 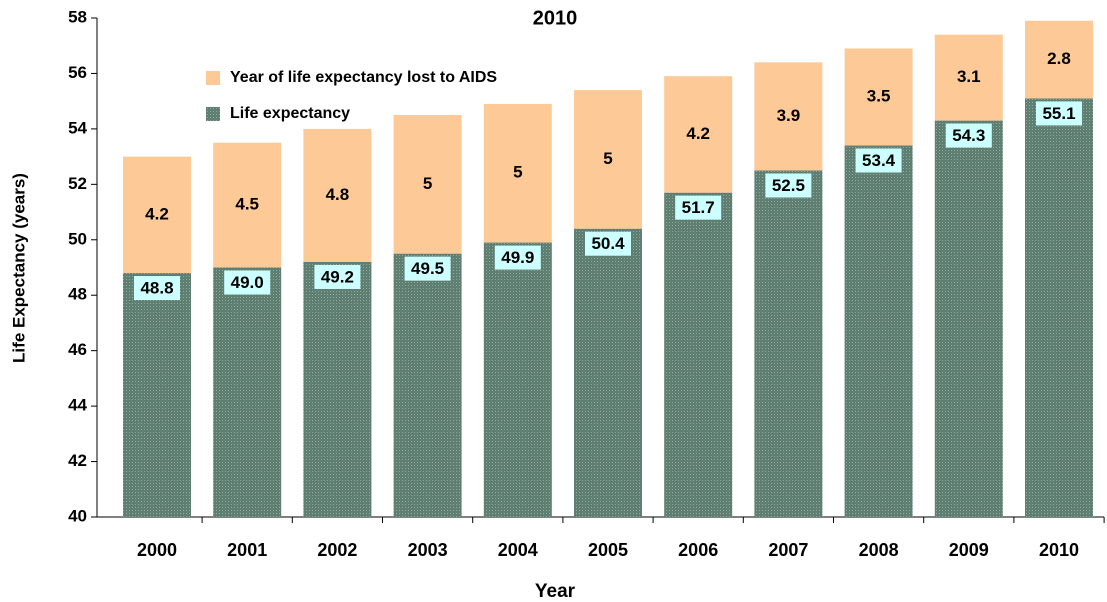 I want to click on data-label: 4.8, so click(x=338, y=194).